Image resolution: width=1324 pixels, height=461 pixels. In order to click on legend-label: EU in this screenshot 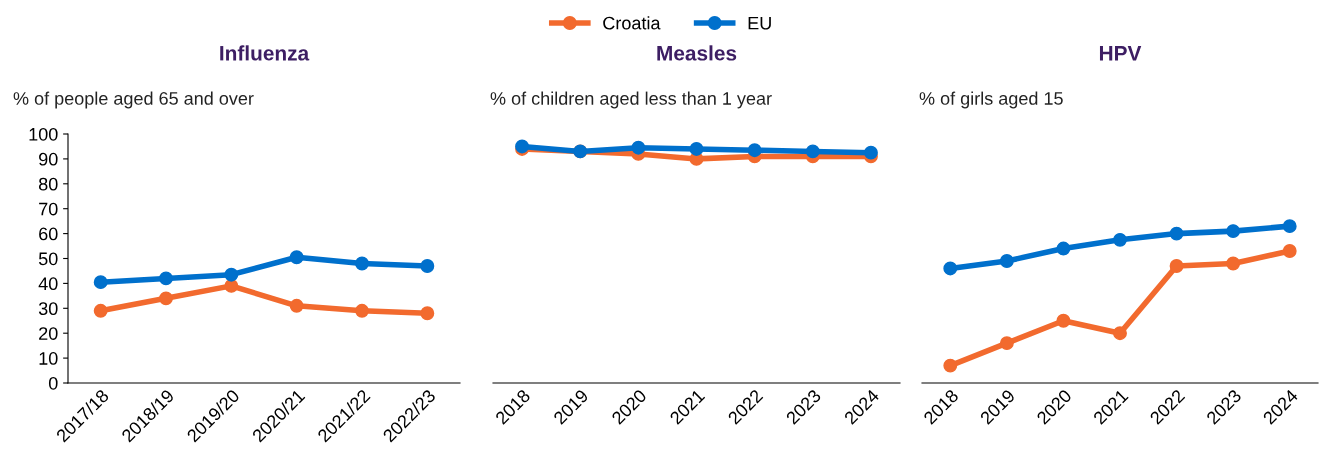, I will do `click(759, 23)`.